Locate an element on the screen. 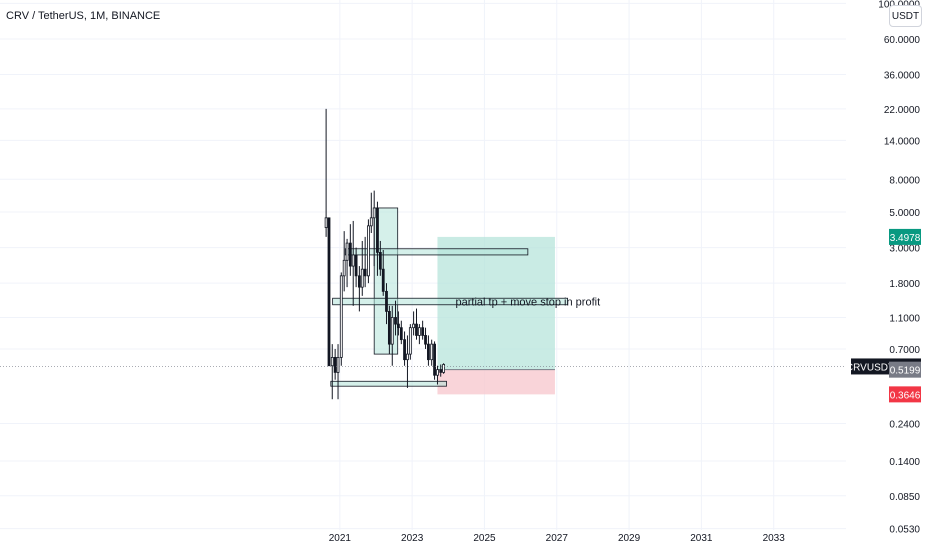  y-tick-label: 8.0000 is located at coordinates (904, 180).